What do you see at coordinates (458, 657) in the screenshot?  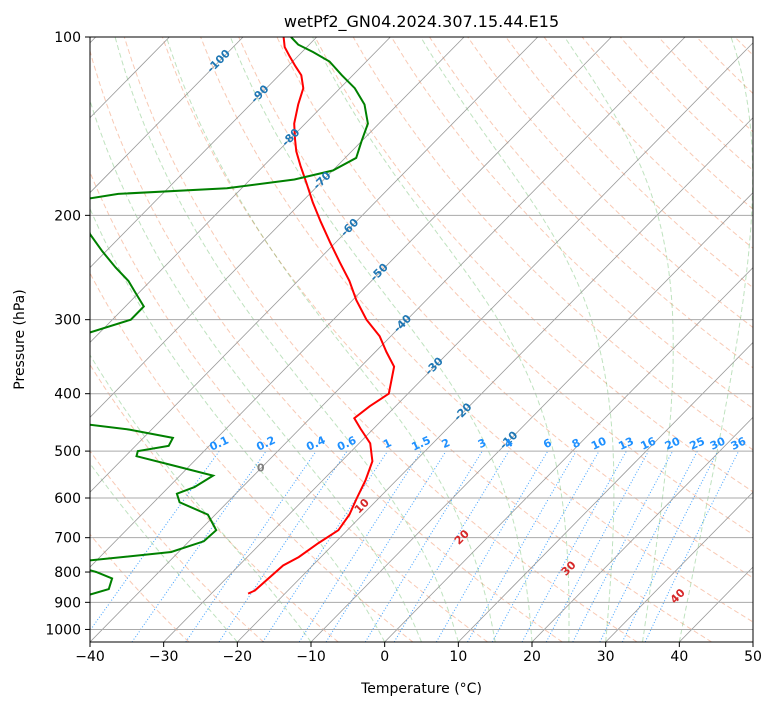 I see `x-tick-label: 10` at bounding box center [458, 657].